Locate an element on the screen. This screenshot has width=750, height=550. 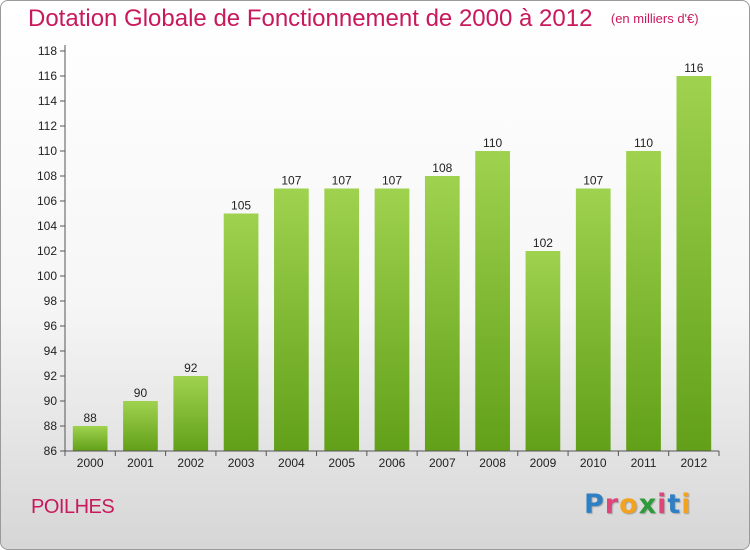
x-tick-label: 2002 is located at coordinates (190, 463).